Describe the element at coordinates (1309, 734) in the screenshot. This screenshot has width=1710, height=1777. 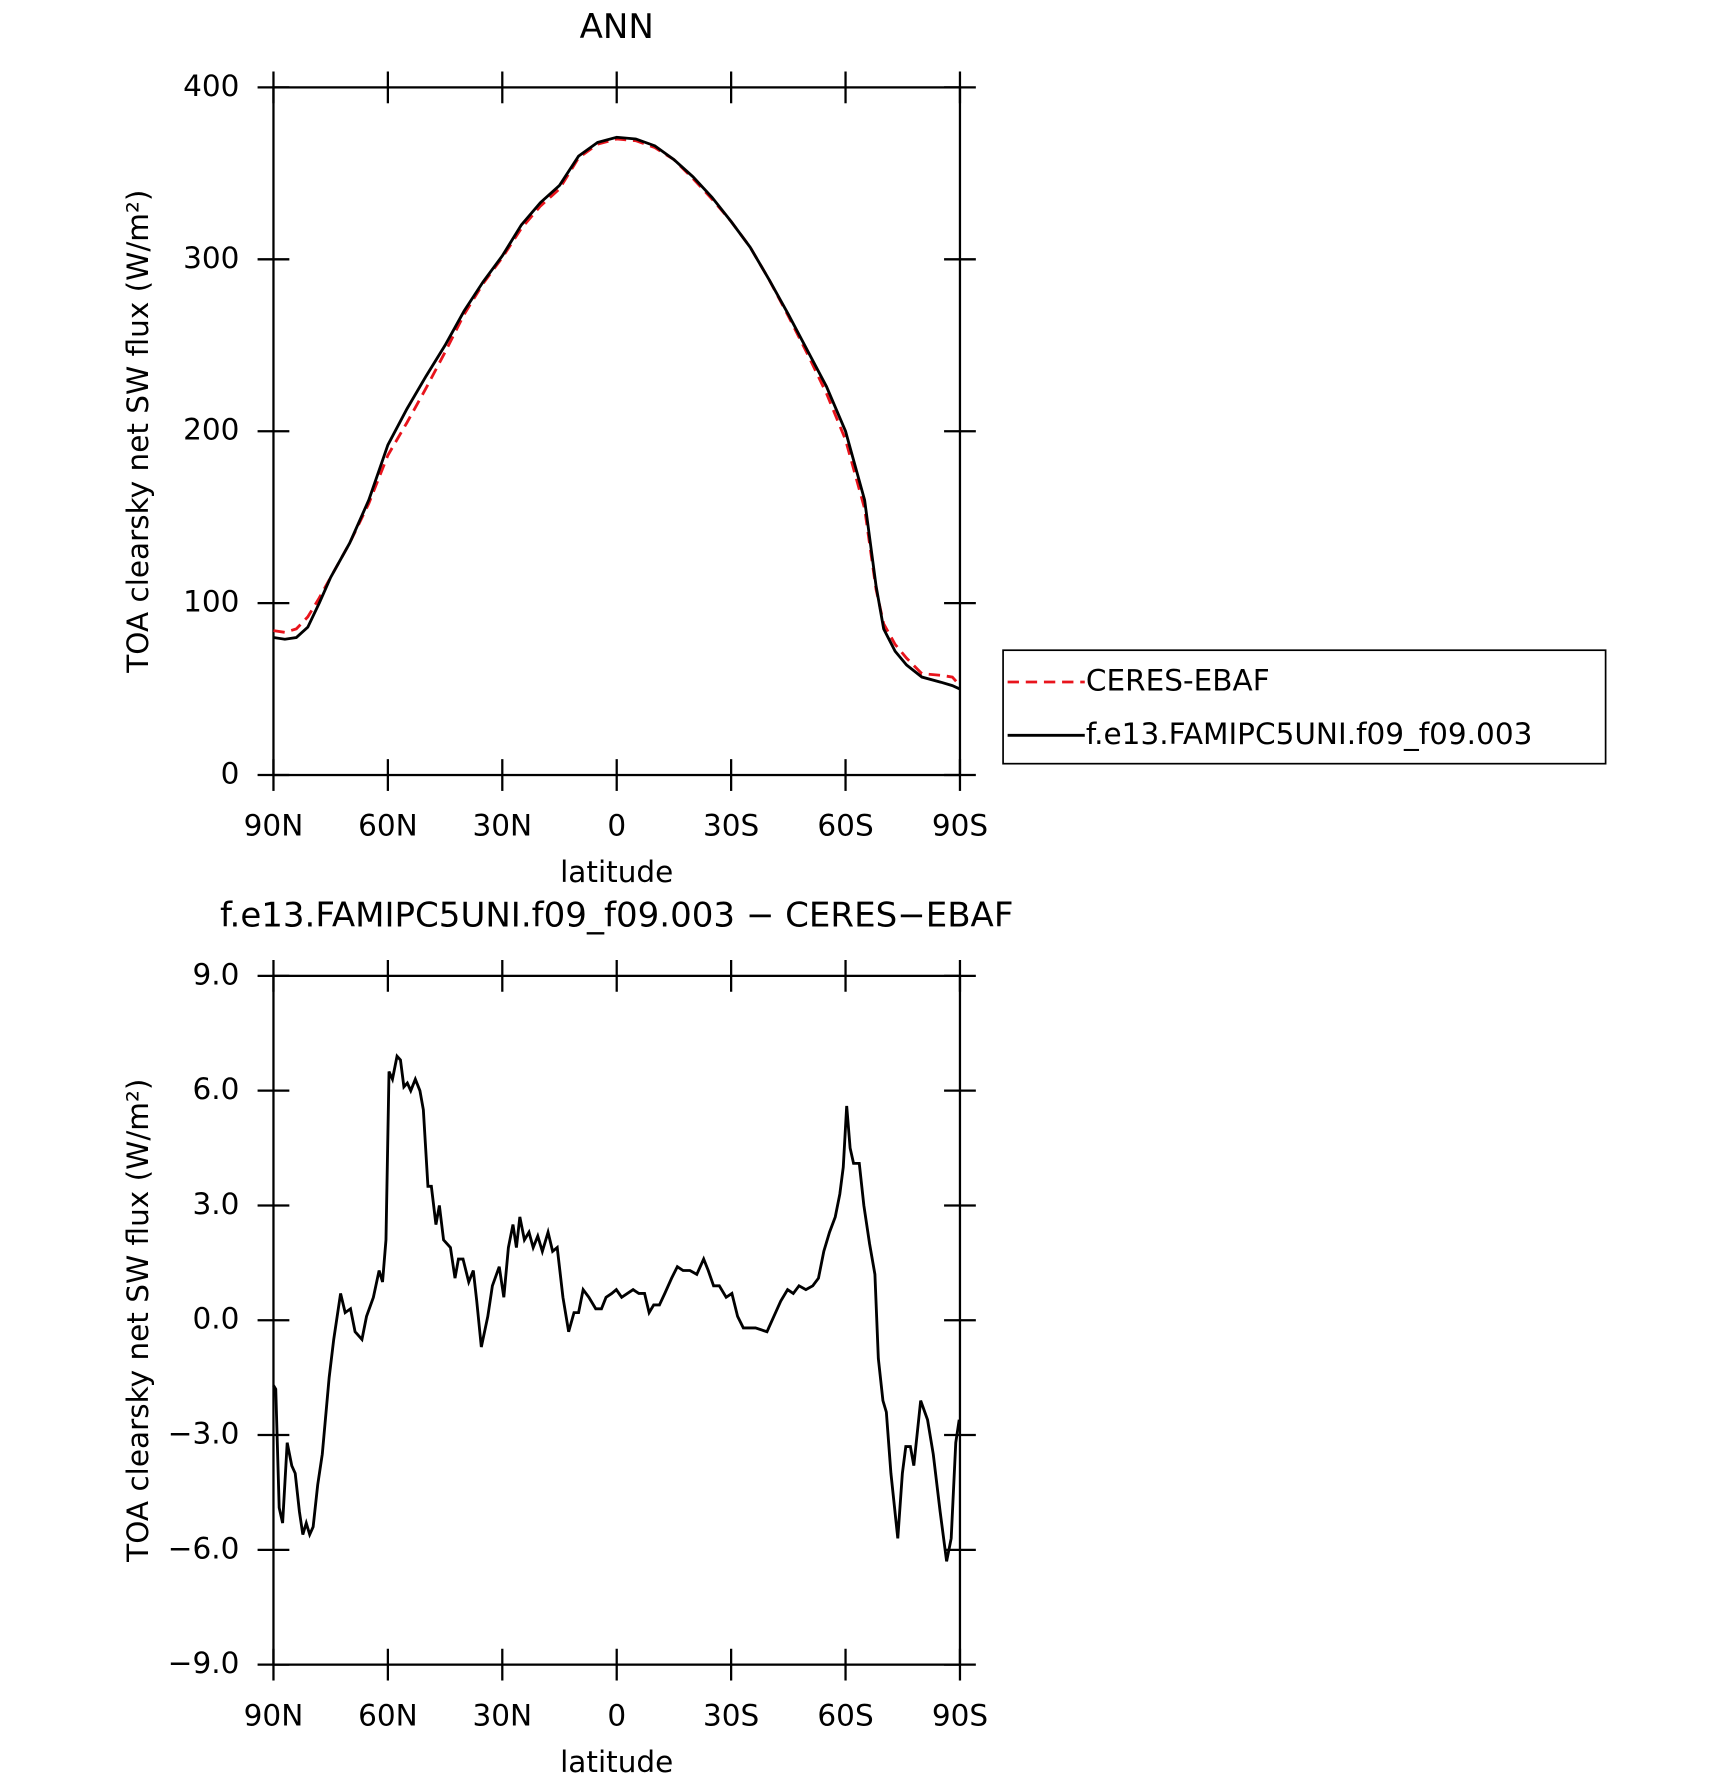
I see `legend-label: f.e13.FAMIPC5UNI.f09_f09.003` at that location.